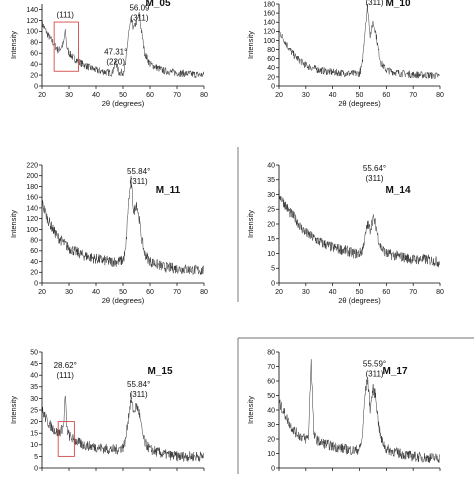  I want to click on y-tick-label: 5, so click(36, 457).